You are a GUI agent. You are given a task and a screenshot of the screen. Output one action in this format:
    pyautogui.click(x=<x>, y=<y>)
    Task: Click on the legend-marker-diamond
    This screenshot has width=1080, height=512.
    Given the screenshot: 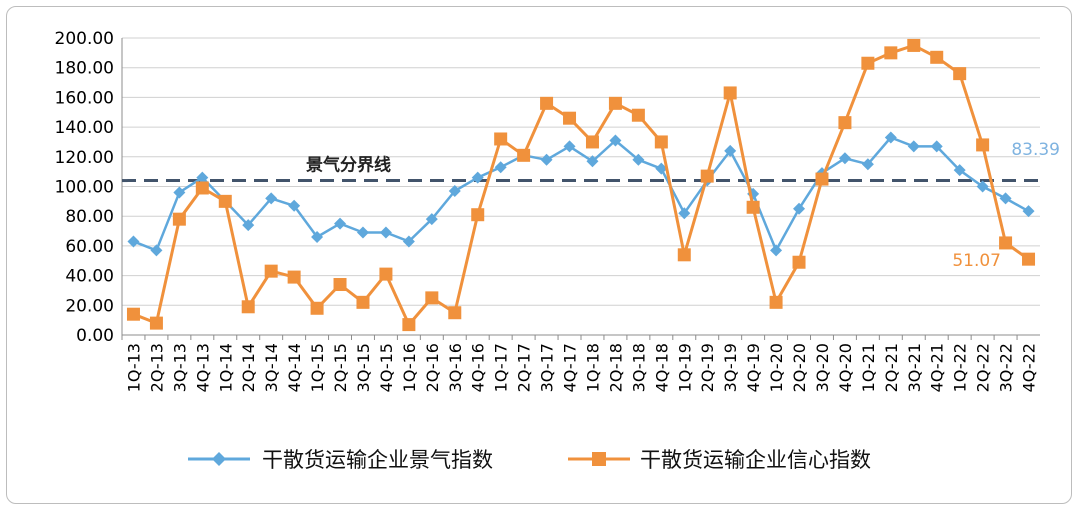 What is the action you would take?
    pyautogui.click(x=219, y=459)
    